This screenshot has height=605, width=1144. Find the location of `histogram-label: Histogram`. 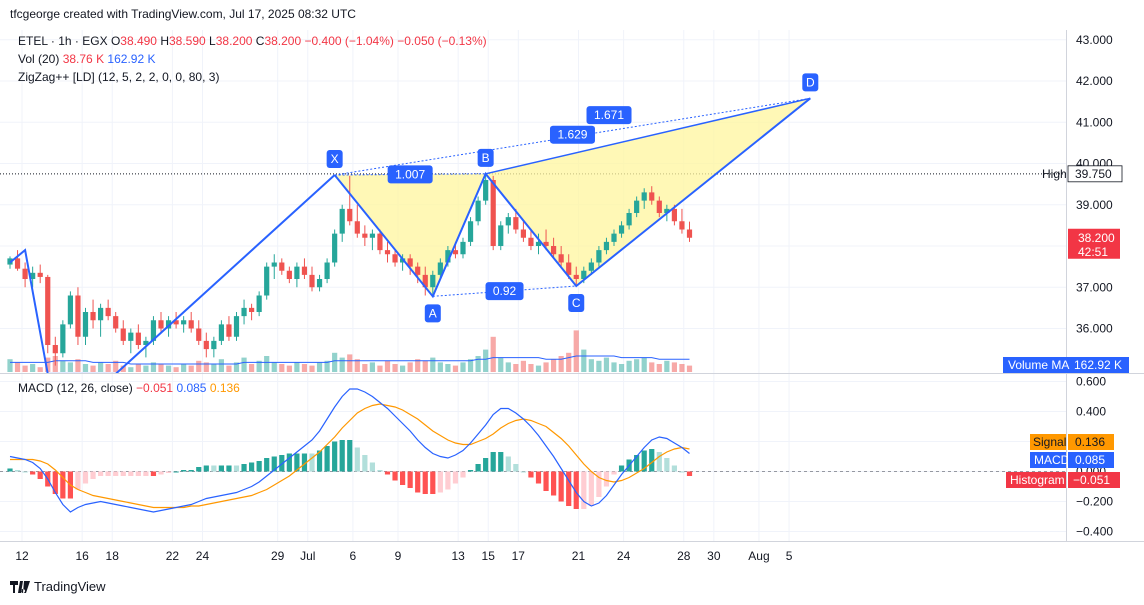

histogram-label: Histogram is located at coordinates (1037, 480).